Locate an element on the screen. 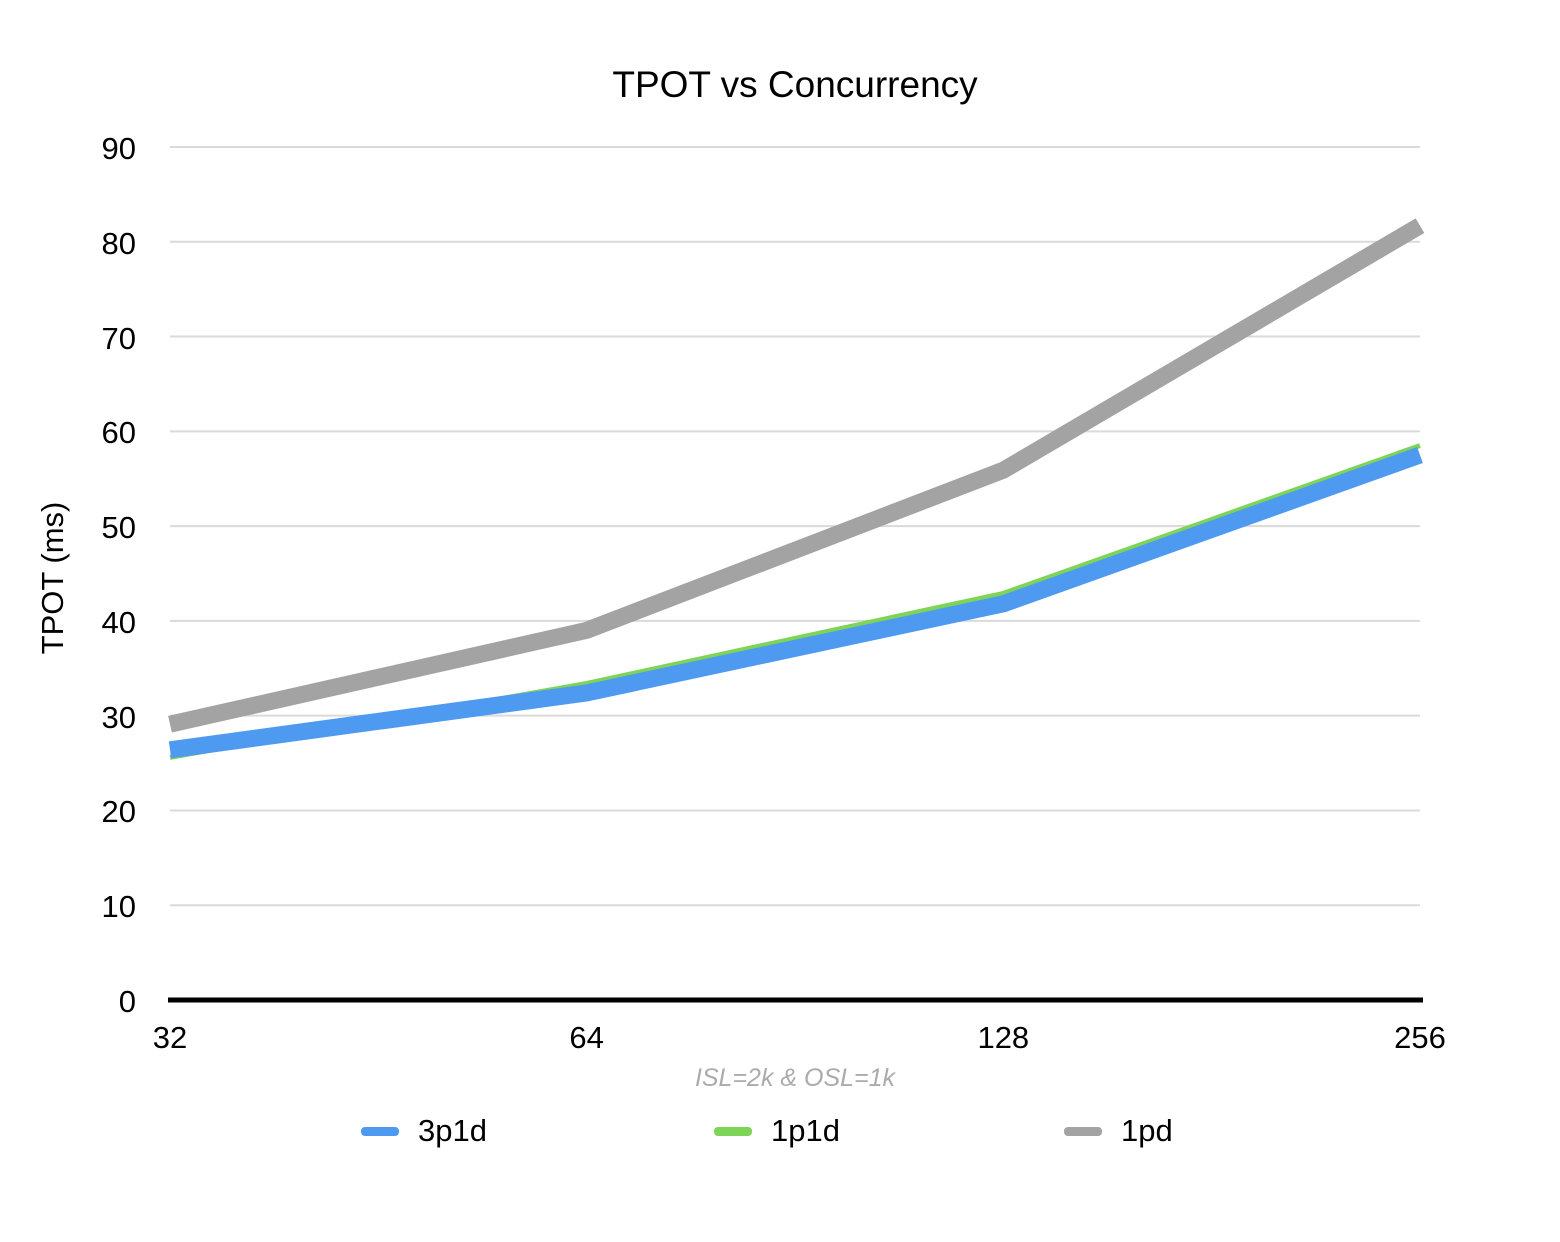  x-axis-caption: ISL=2k & OSL=1k is located at coordinates (795, 1078).